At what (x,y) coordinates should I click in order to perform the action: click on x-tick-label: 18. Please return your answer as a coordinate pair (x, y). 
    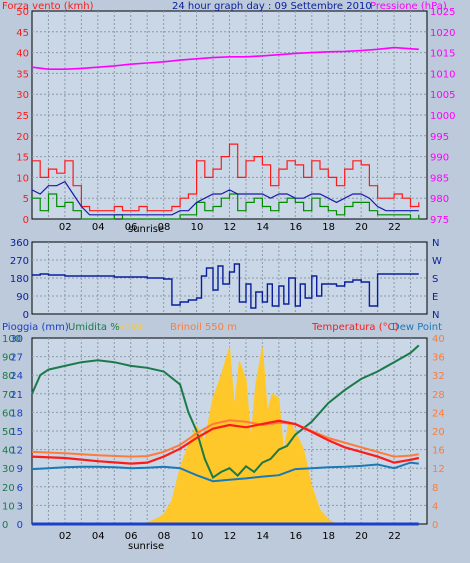
    Looking at the image, I should click on (328, 536).